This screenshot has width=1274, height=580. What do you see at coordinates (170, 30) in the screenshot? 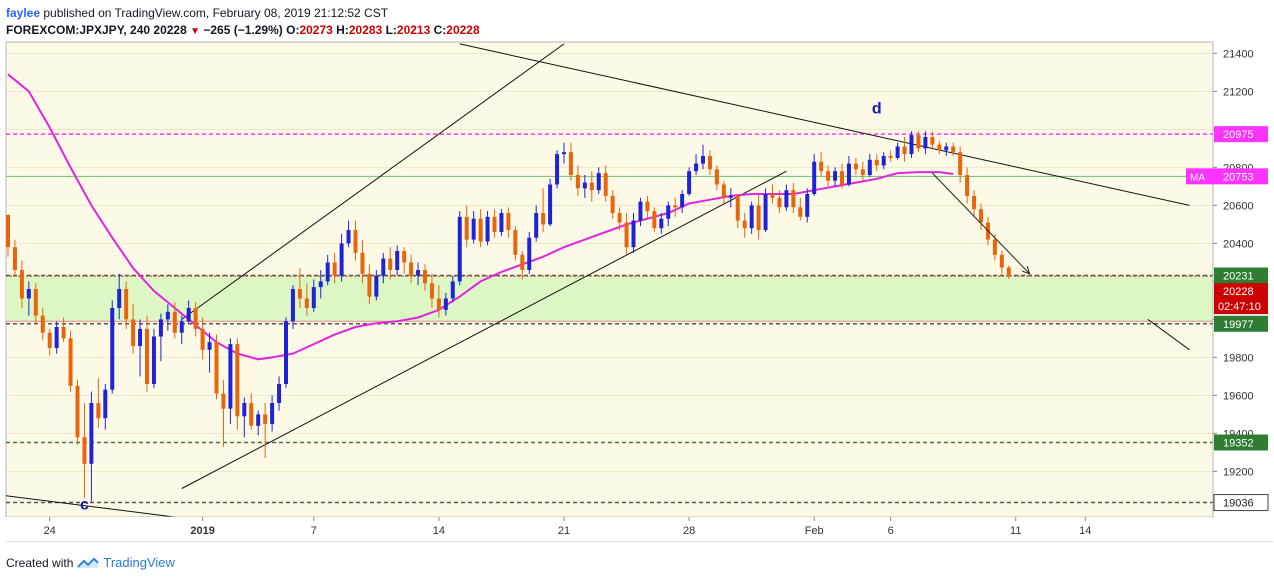
I see `last-price: 20228` at bounding box center [170, 30].